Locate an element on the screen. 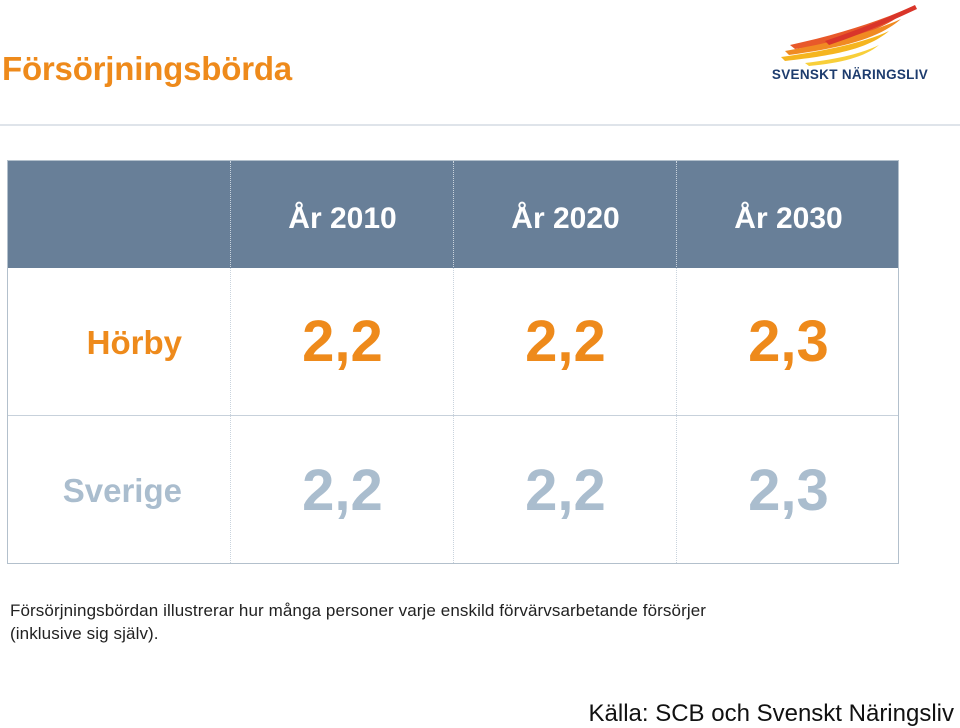  row-label-sverige: Sverige is located at coordinates (122, 490).